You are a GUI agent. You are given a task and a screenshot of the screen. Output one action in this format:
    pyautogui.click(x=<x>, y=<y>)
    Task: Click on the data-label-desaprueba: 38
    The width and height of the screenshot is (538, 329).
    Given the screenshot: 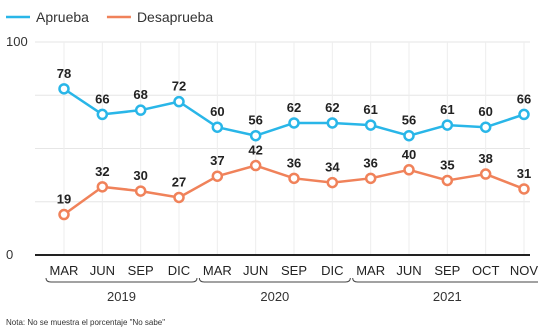 What is the action you would take?
    pyautogui.click(x=485, y=158)
    